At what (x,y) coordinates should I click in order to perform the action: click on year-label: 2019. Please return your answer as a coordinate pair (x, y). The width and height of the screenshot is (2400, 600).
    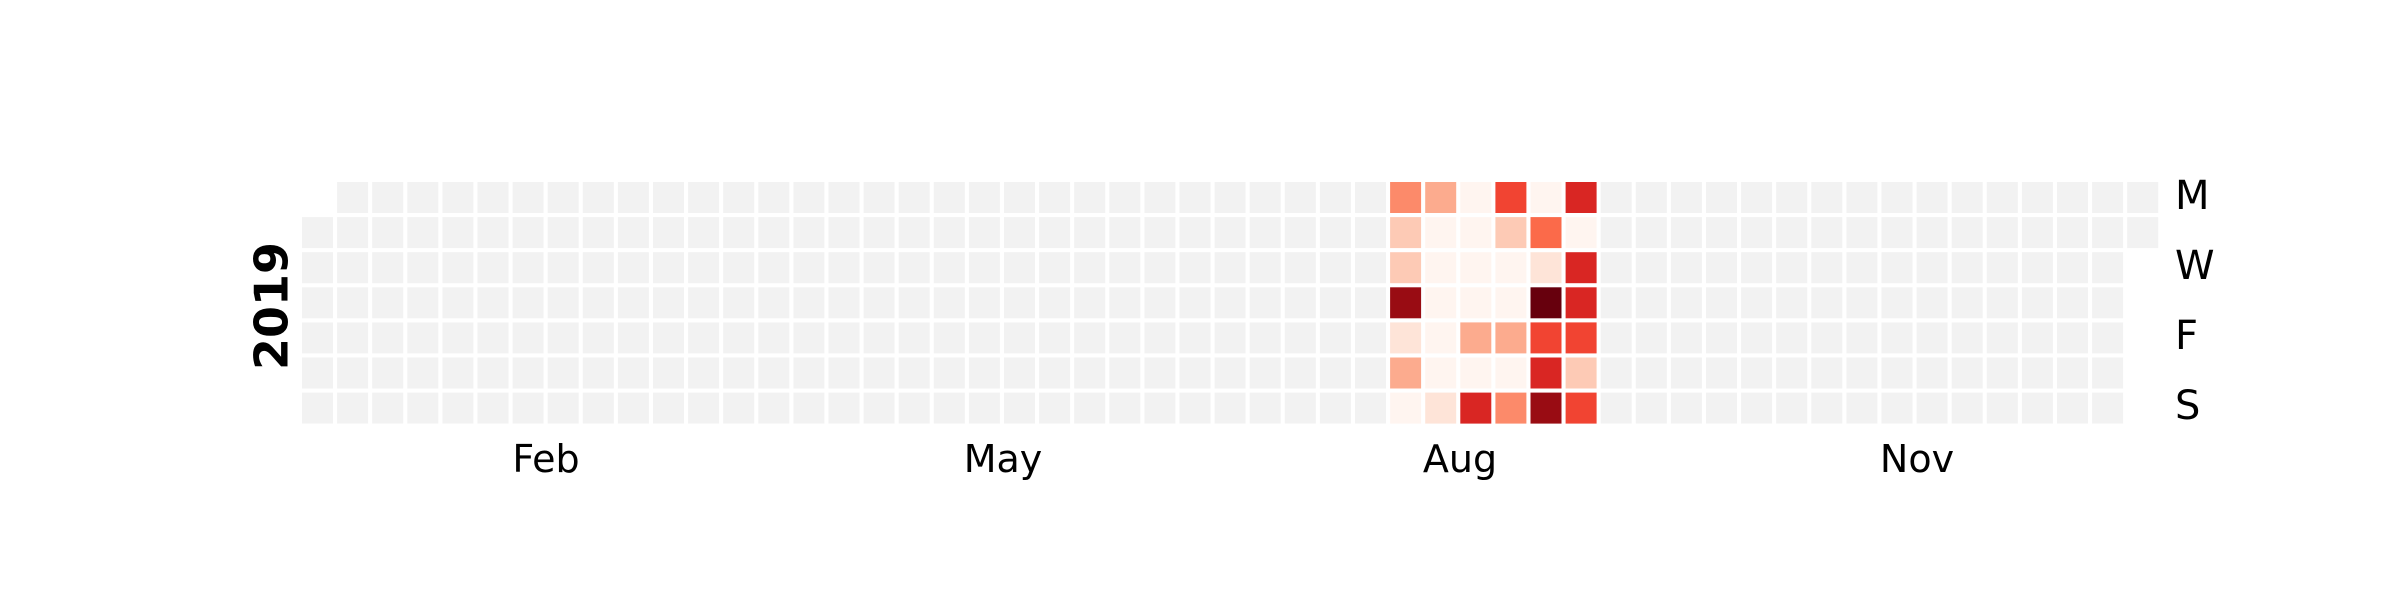
    Looking at the image, I should click on (272, 306).